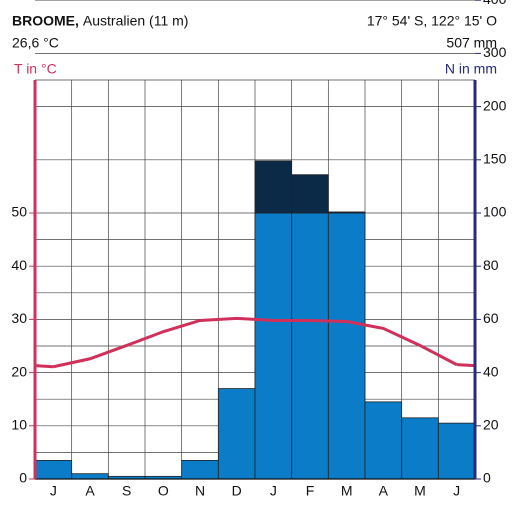 The width and height of the screenshot is (515, 512). What do you see at coordinates (19, 265) in the screenshot?
I see `y-tick-label: 40` at bounding box center [19, 265].